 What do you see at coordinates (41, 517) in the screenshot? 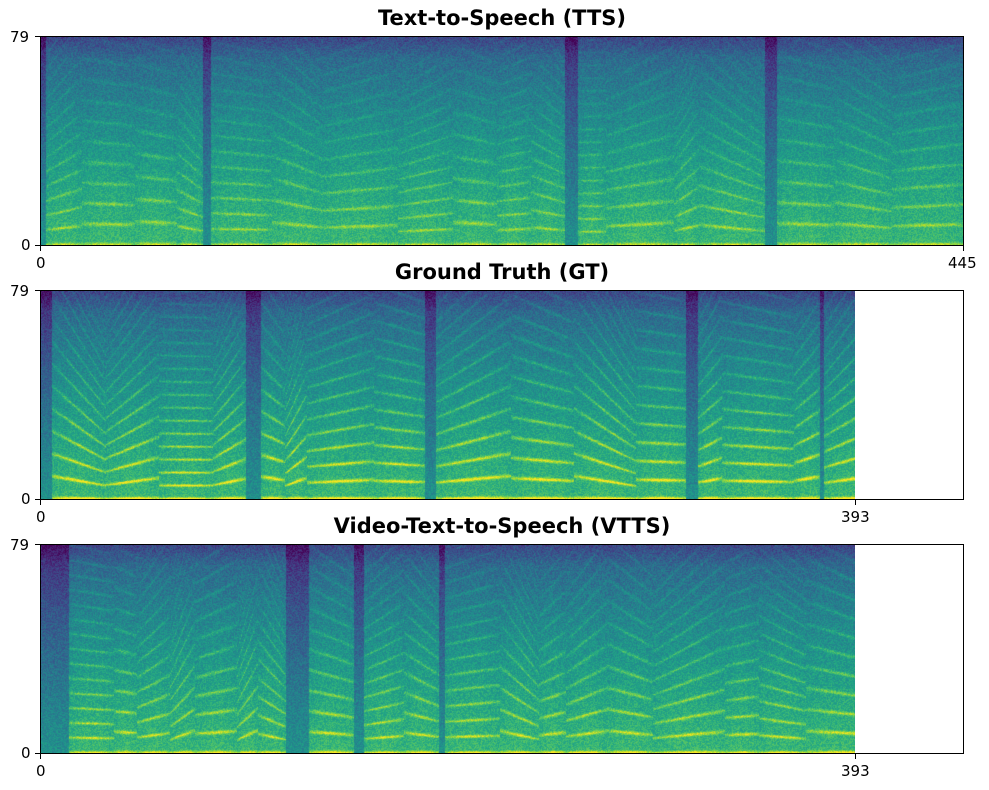
I see `gt-x-tick-0: 0` at bounding box center [41, 517].